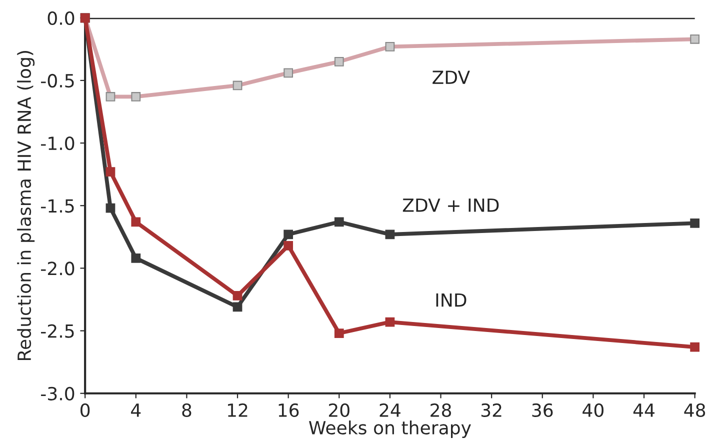 This screenshot has width=709, height=447. Describe the element at coordinates (542, 410) in the screenshot. I see `x-tick-label: 36` at that location.